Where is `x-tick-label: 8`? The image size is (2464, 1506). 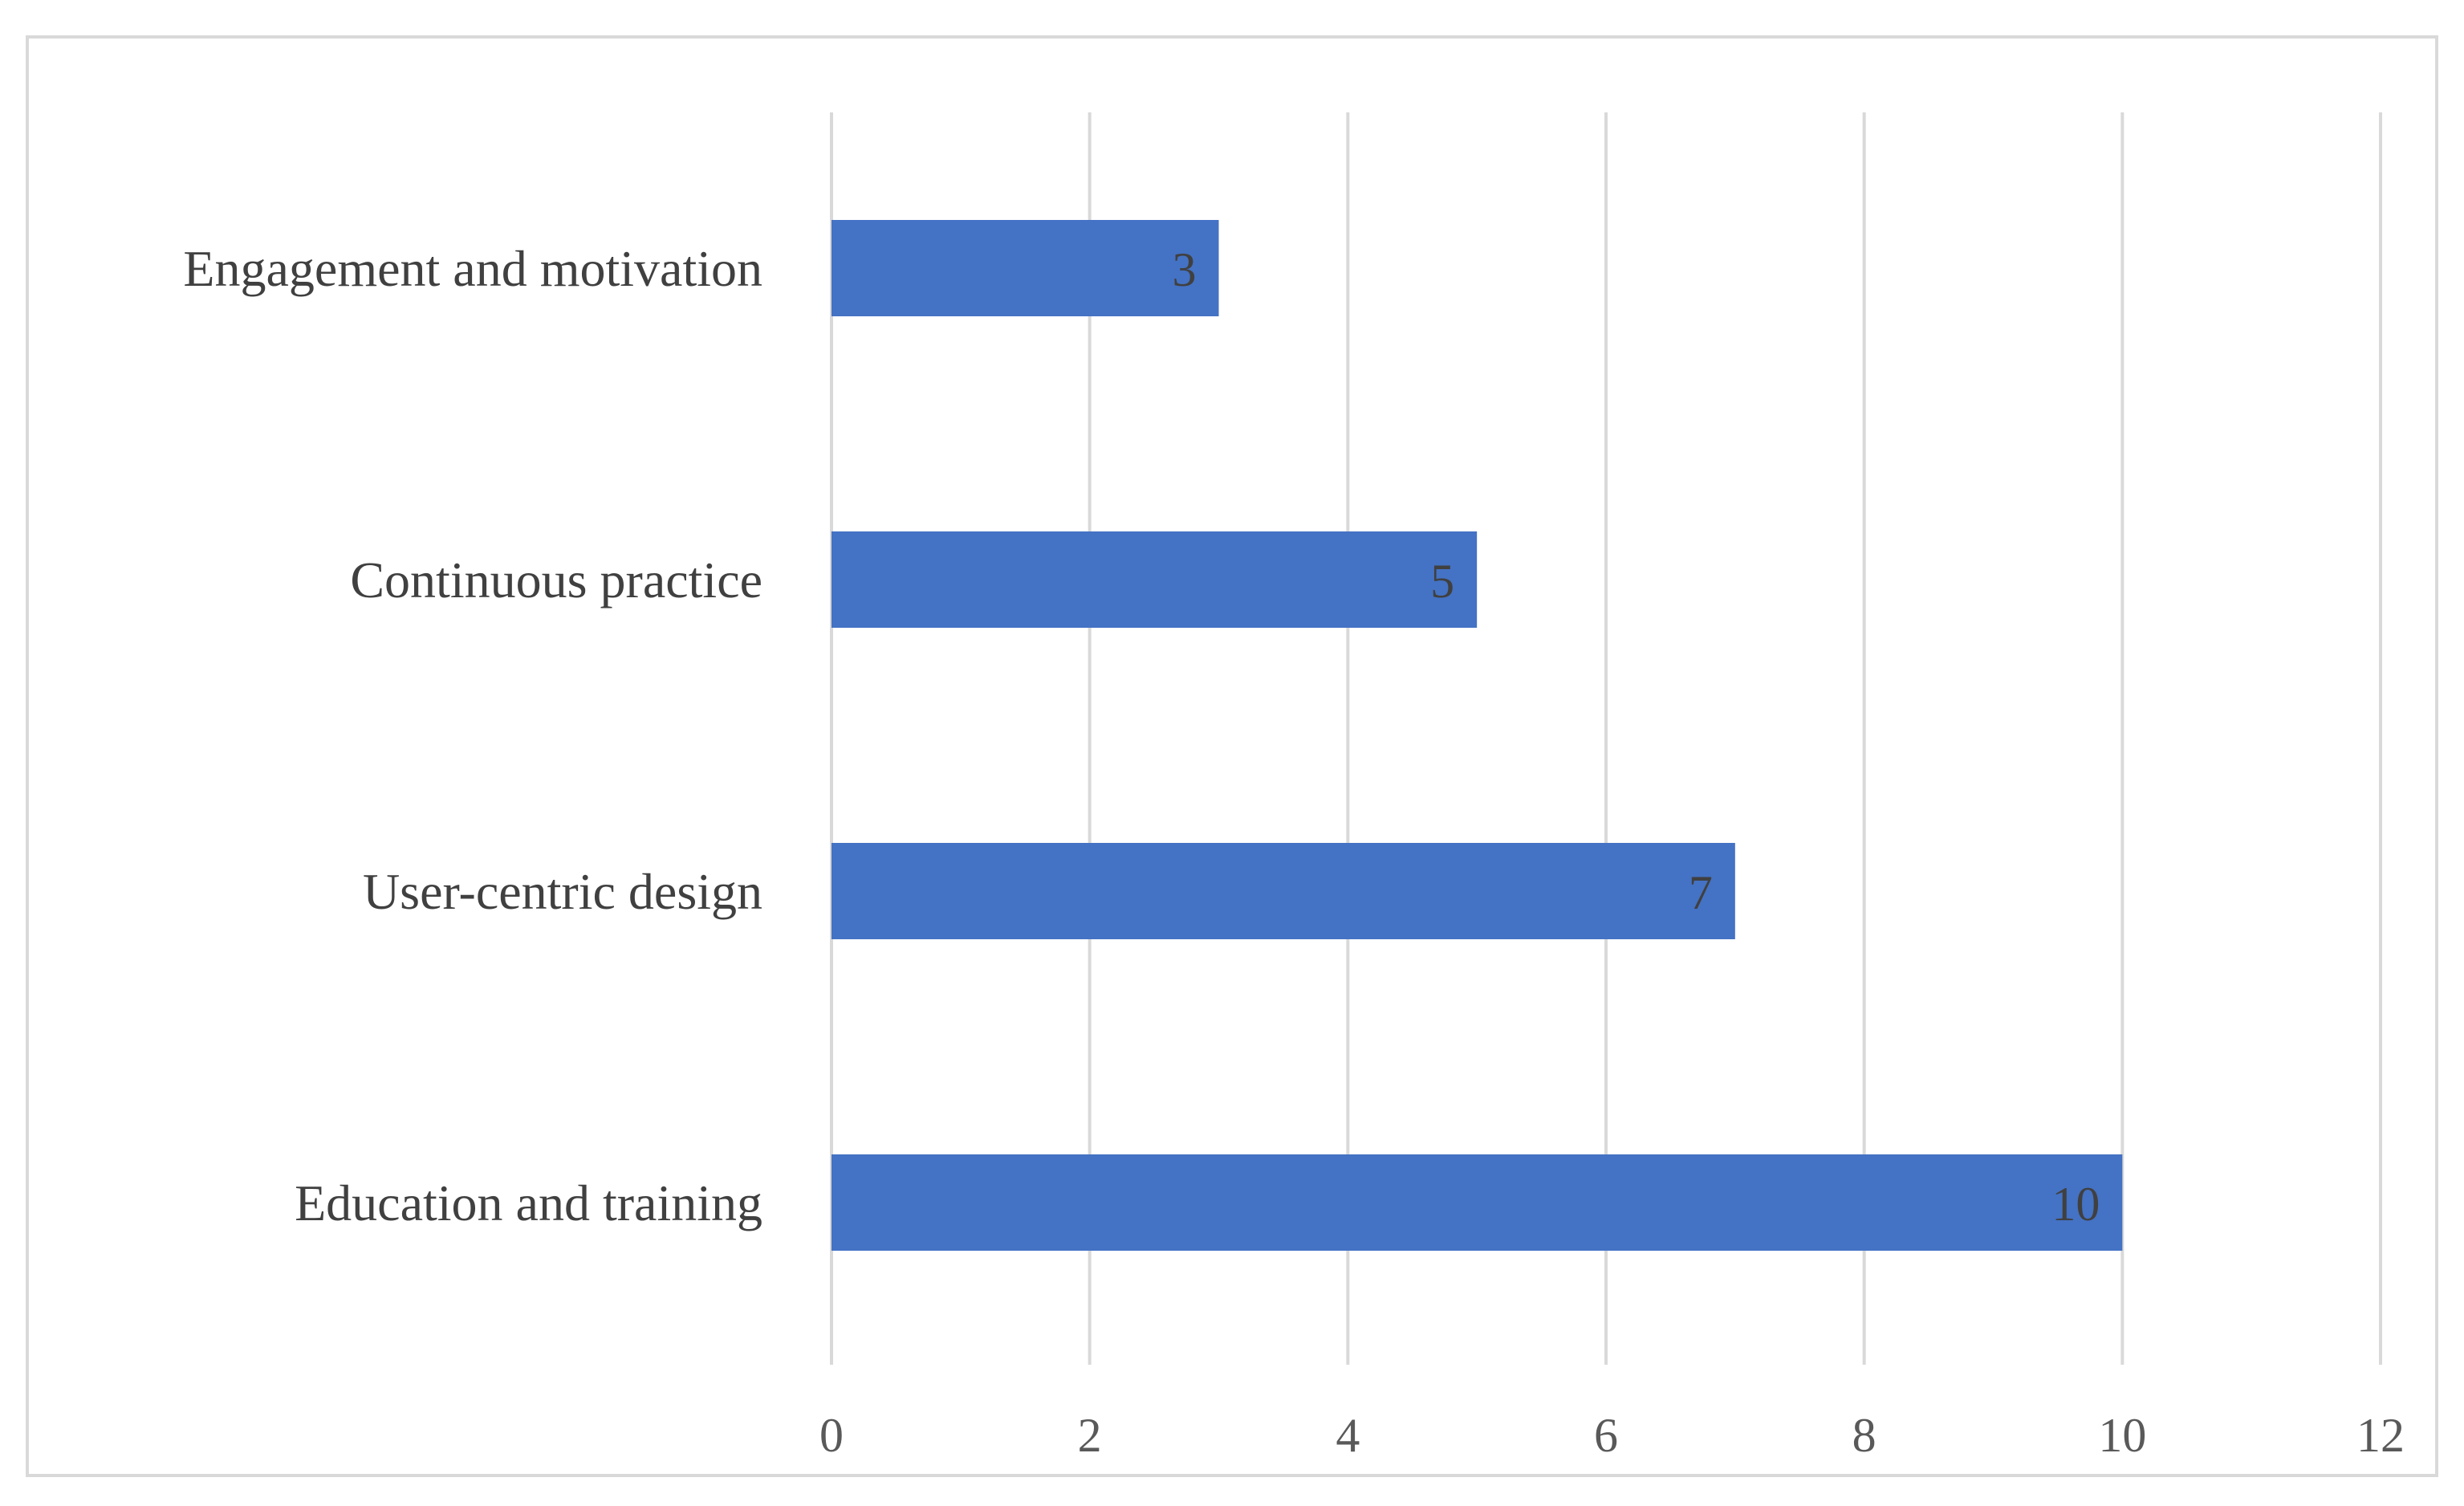 x-tick-label: 8 is located at coordinates (1864, 1435).